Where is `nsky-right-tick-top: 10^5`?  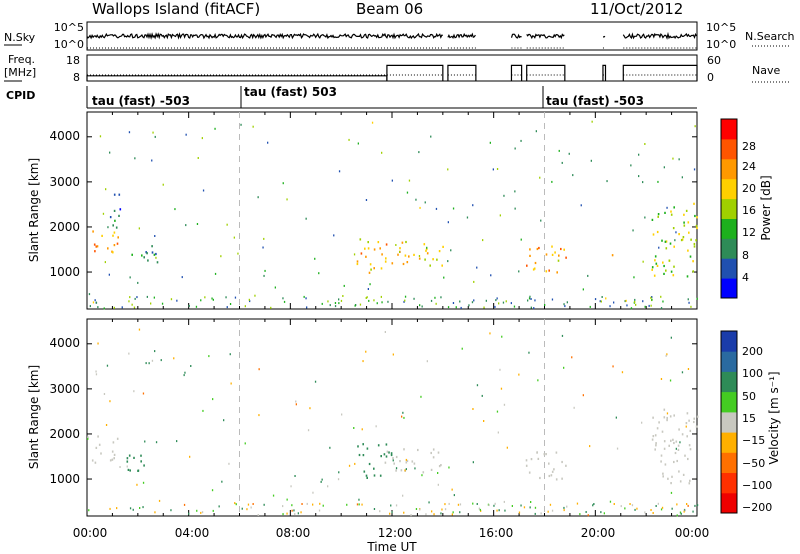 nsky-right-tick-top: 10^5 is located at coordinates (721, 27).